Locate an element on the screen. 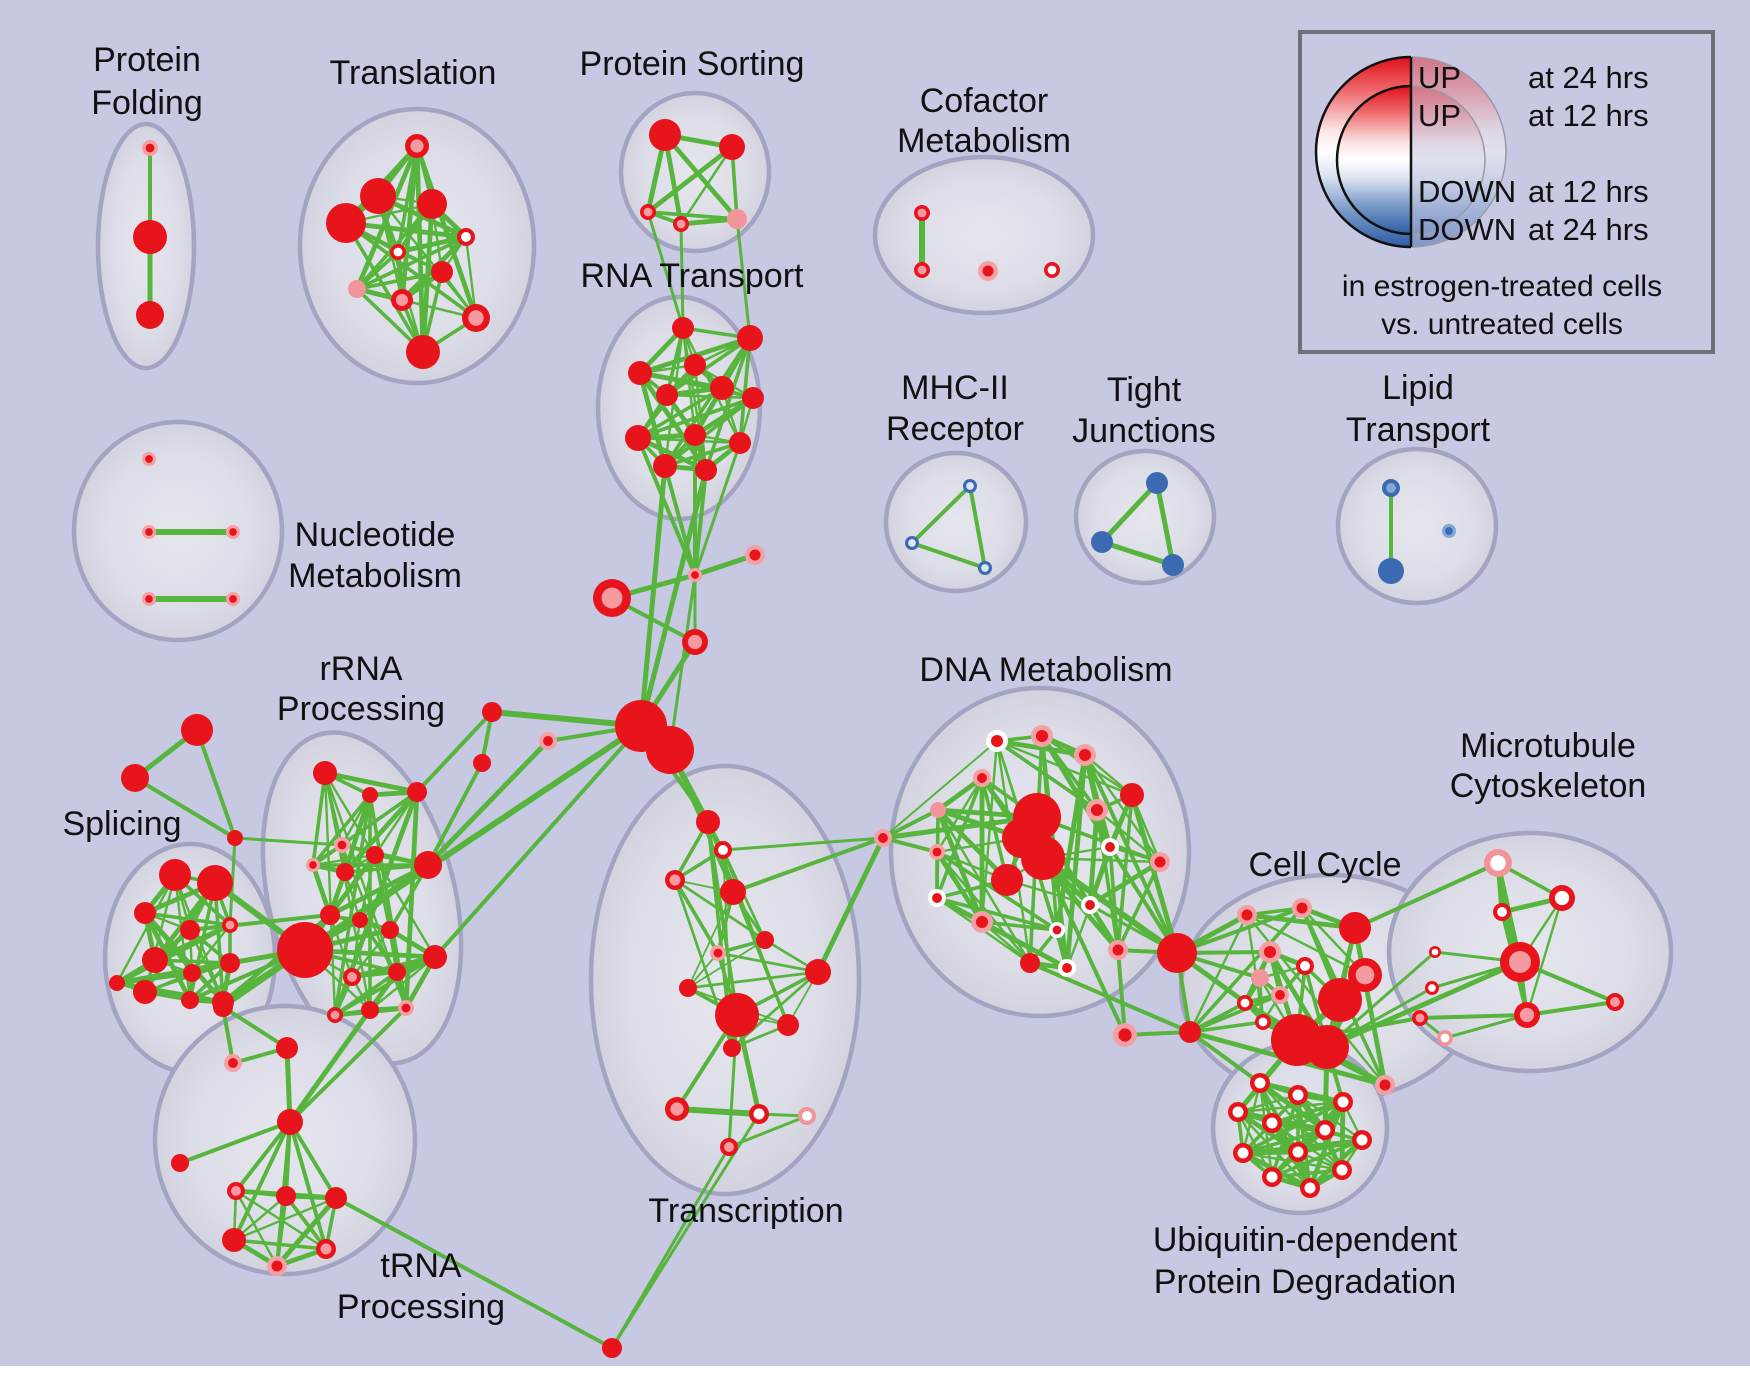 The image size is (1750, 1376). legend-time-label-1: at 12 hrs is located at coordinates (1588, 115).